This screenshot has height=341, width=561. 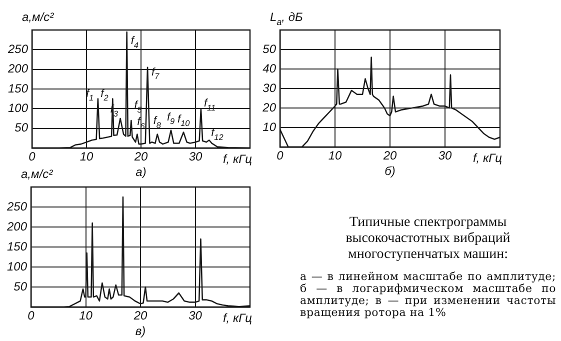 What do you see at coordinates (269, 107) in the screenshot?
I see `y-tick-label: 20` at bounding box center [269, 107].